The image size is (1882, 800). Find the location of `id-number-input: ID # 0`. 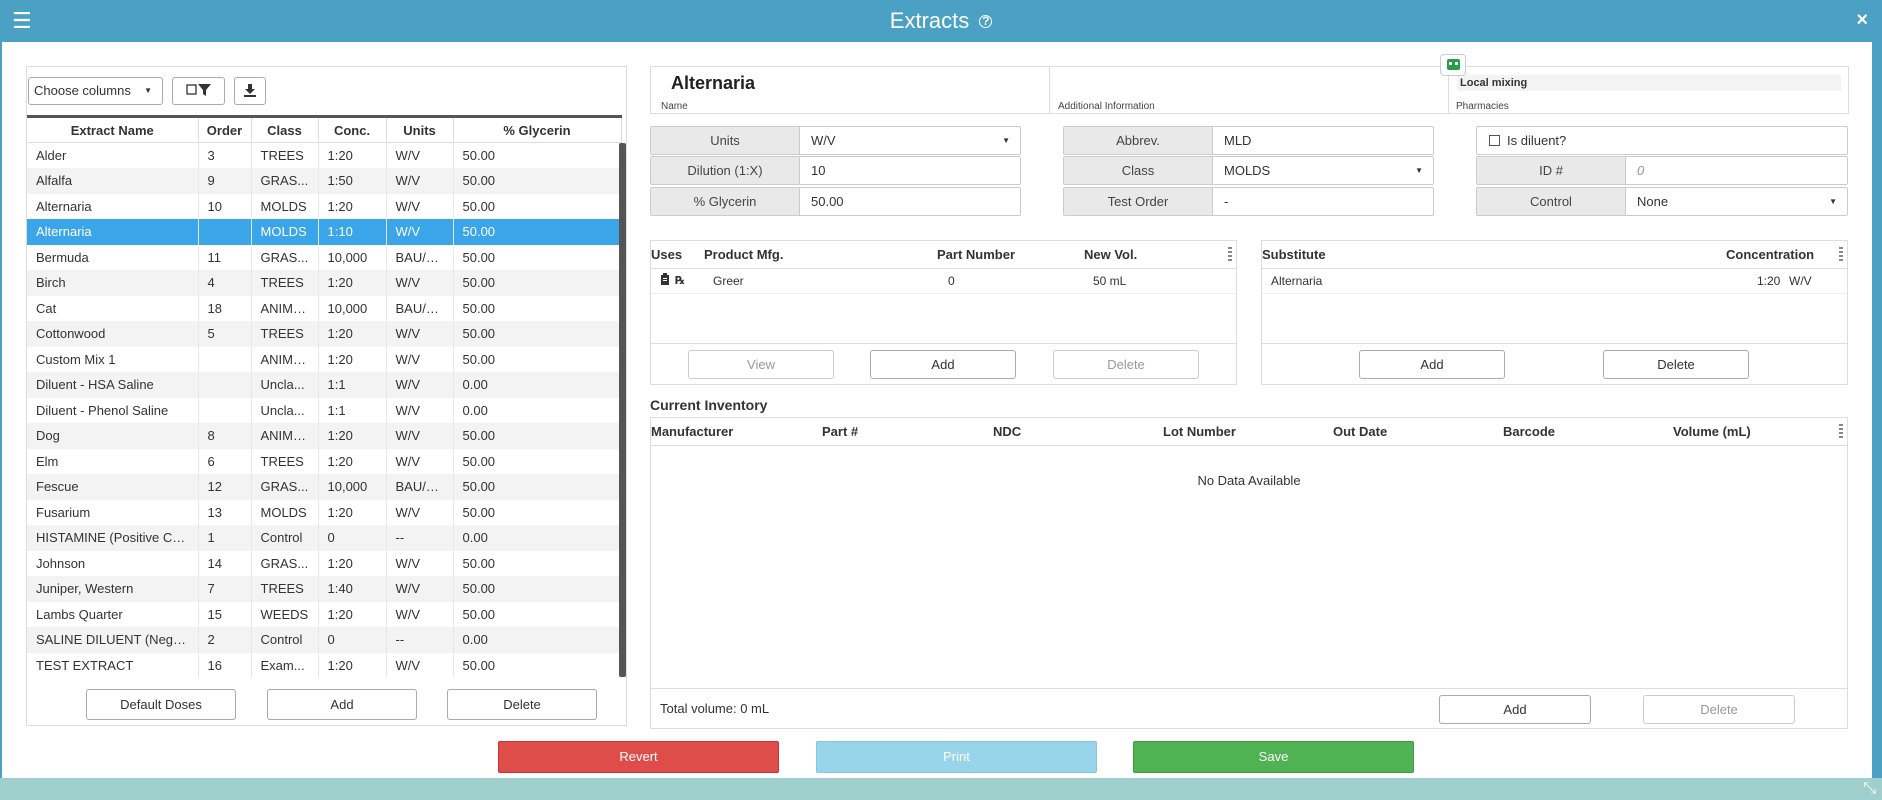

id-number-input: ID # 0 is located at coordinates (1662, 170).